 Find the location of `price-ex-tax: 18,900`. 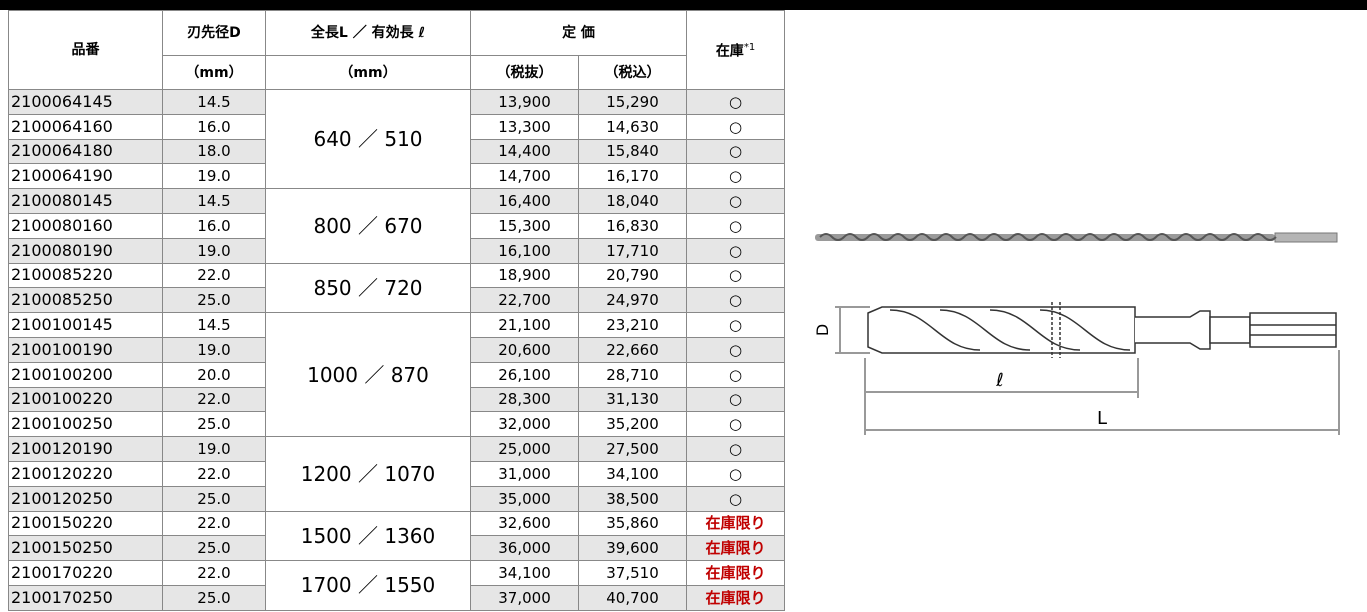

price-ex-tax: 18,900 is located at coordinates (524, 275).